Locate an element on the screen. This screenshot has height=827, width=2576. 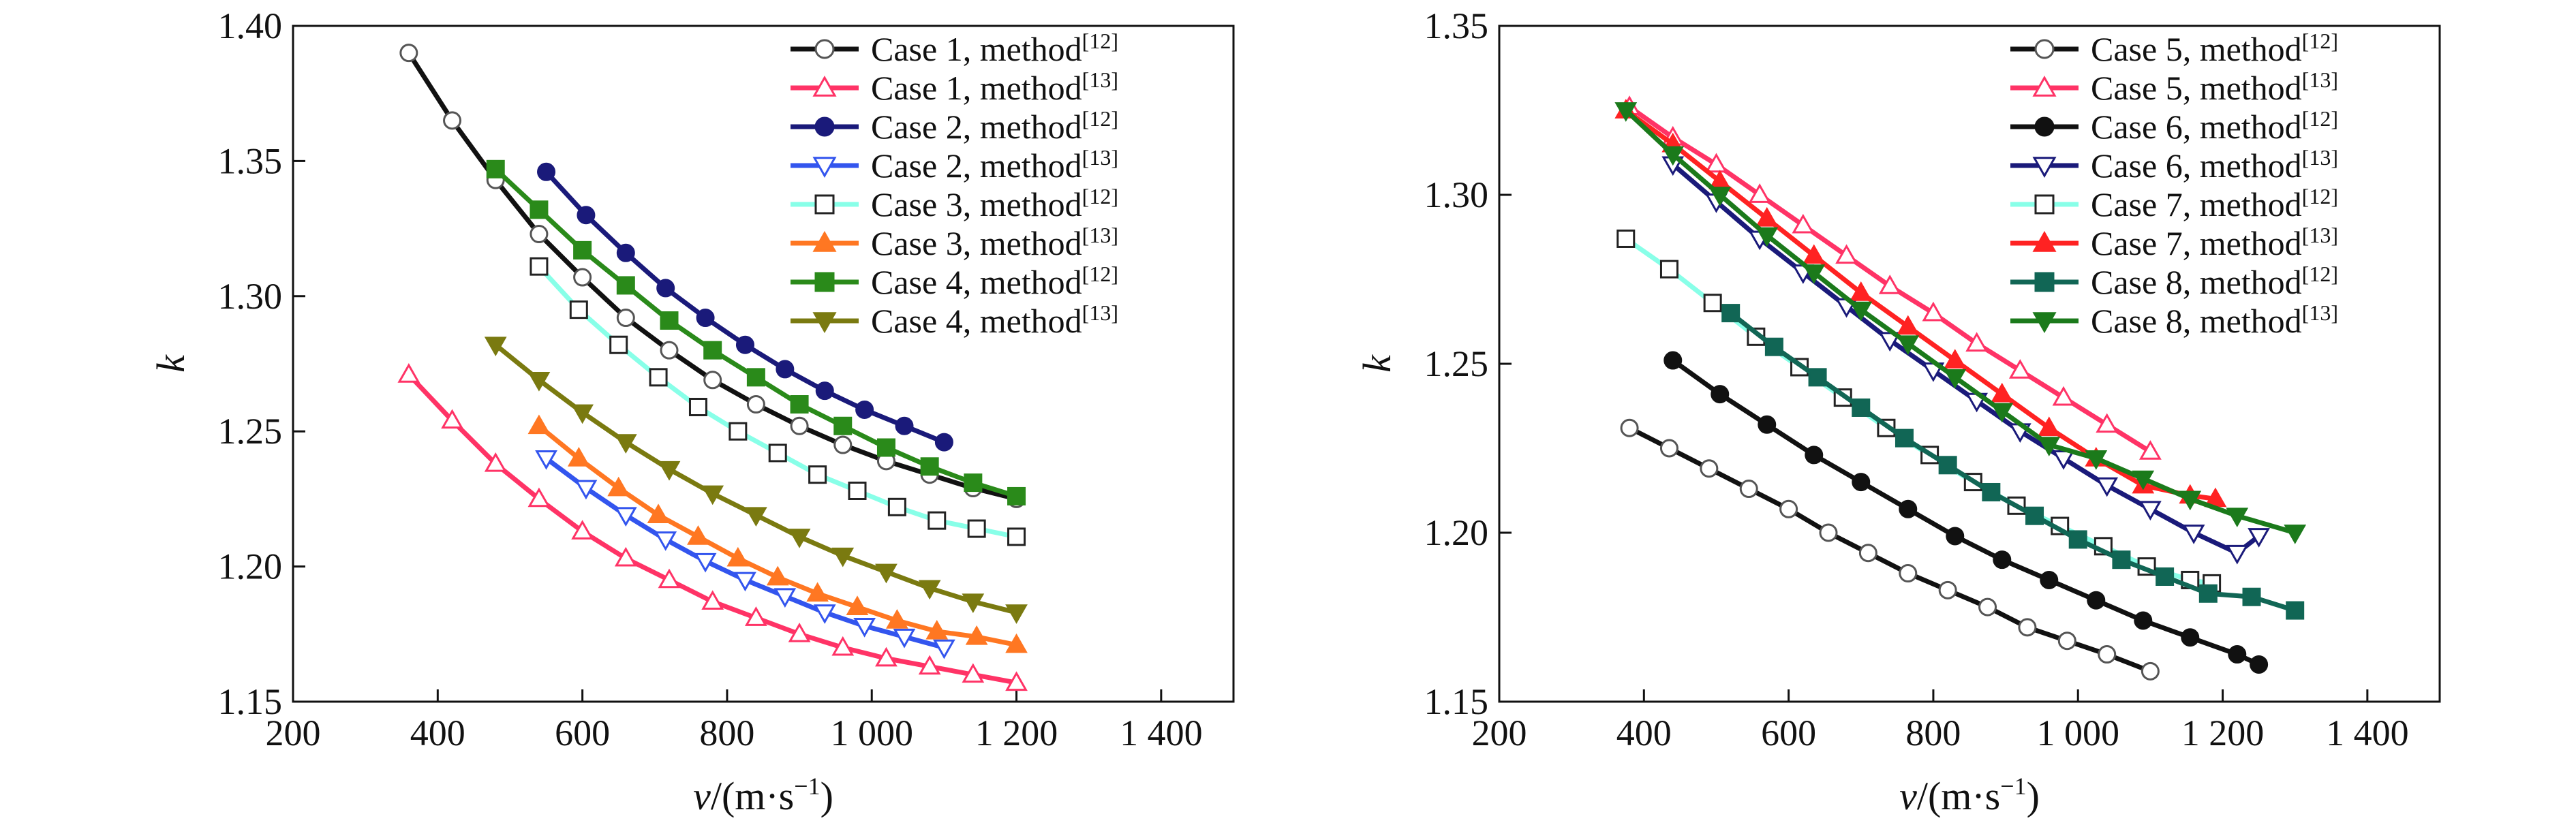
x-tick-label: 200 is located at coordinates (1500, 733).